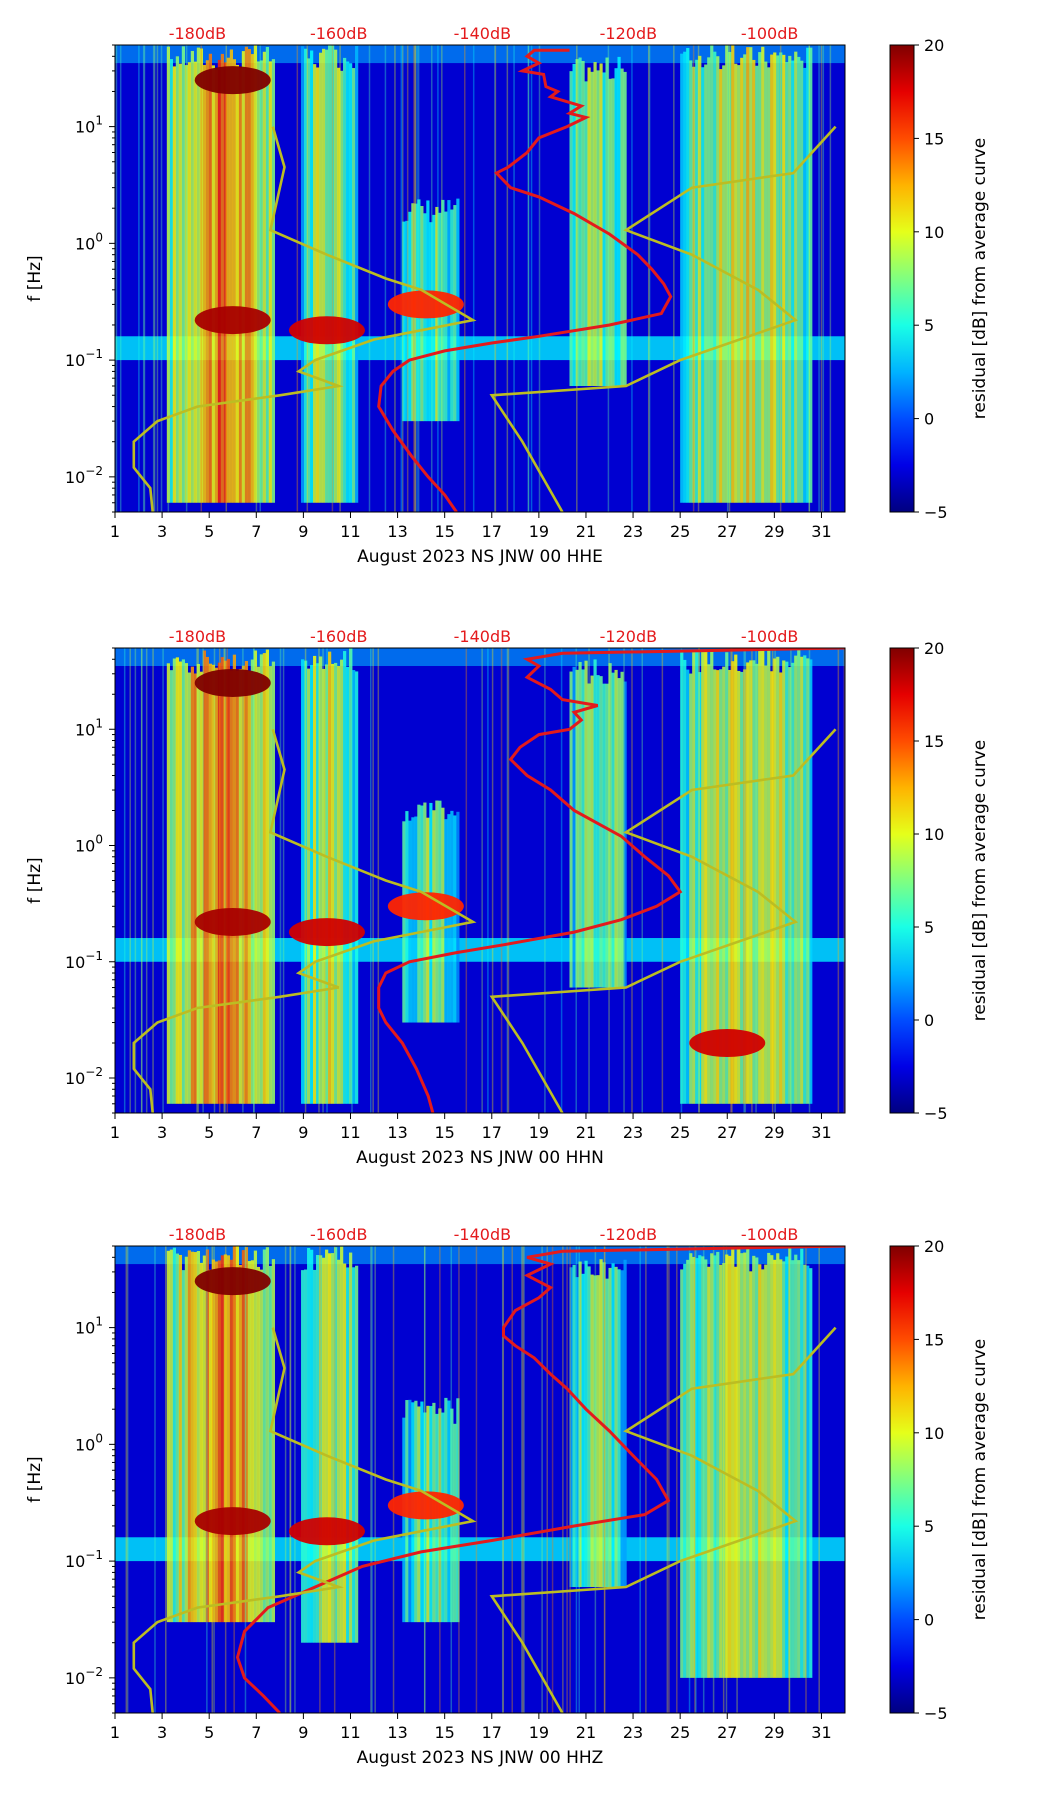 The height and width of the screenshot is (1806, 1052). Describe the element at coordinates (769, 1234) in the screenshot. I see `top-db-label: -100dB` at that location.